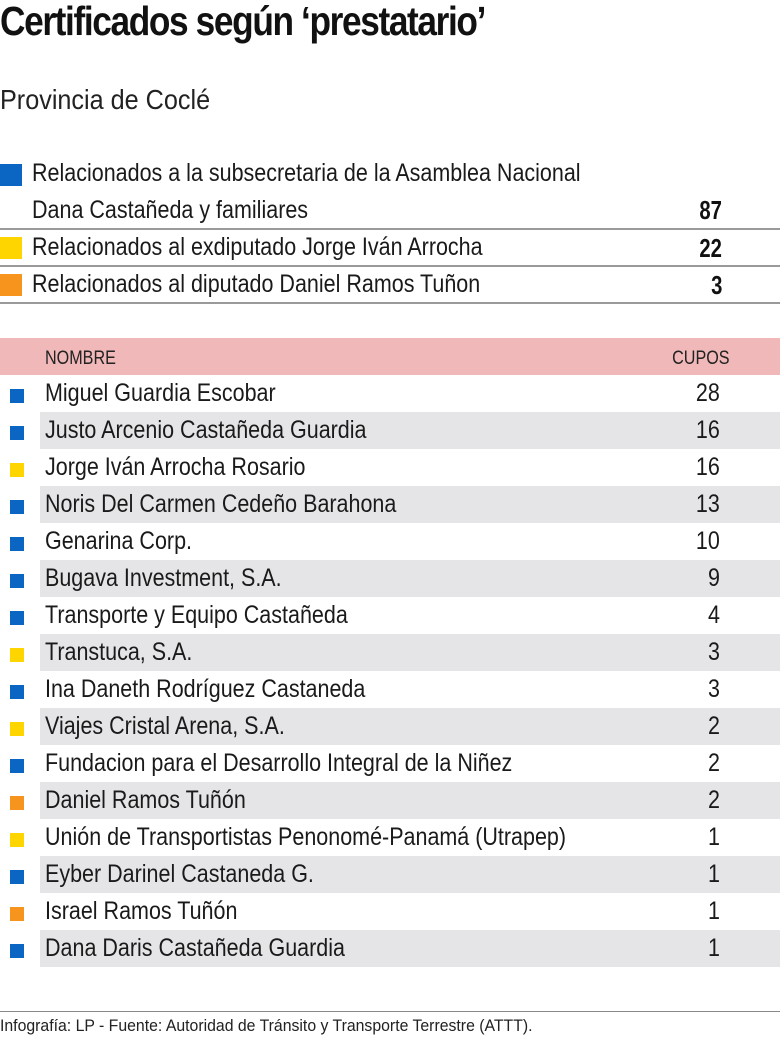 This screenshot has height=1042, width=780. I want to click on table-row: Eyber Darinel Castaneda G. 1, so click(390, 874).